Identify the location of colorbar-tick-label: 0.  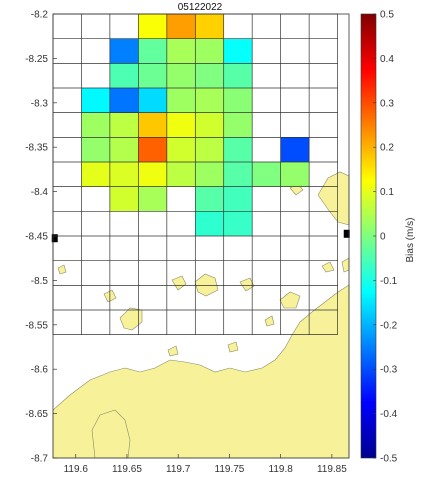
(383, 237).